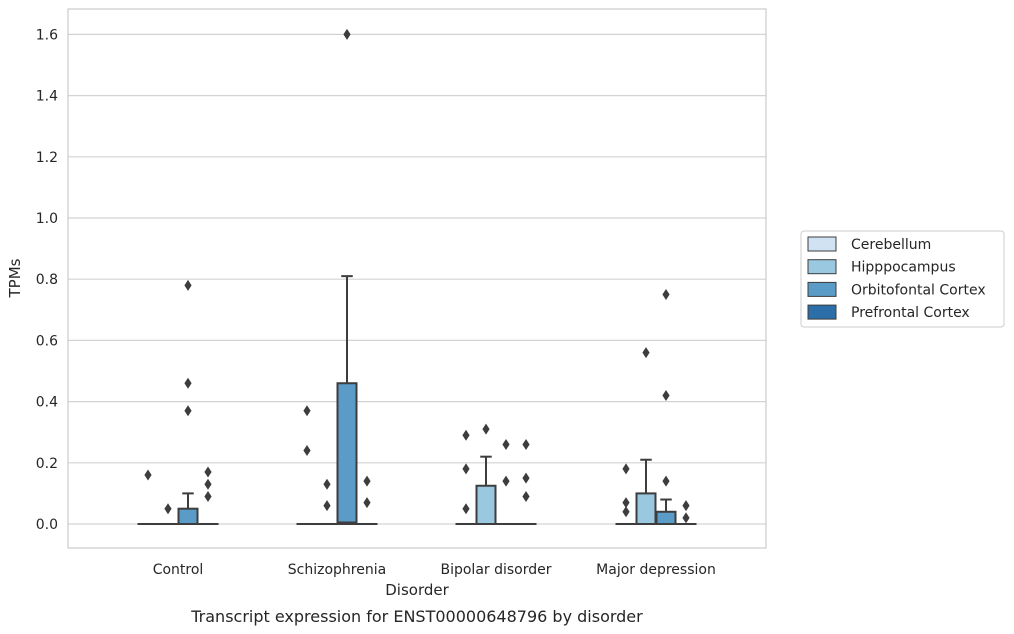 The height and width of the screenshot is (634, 1014). What do you see at coordinates (47, 403) in the screenshot?
I see `y-tick-label: 0.4` at bounding box center [47, 403].